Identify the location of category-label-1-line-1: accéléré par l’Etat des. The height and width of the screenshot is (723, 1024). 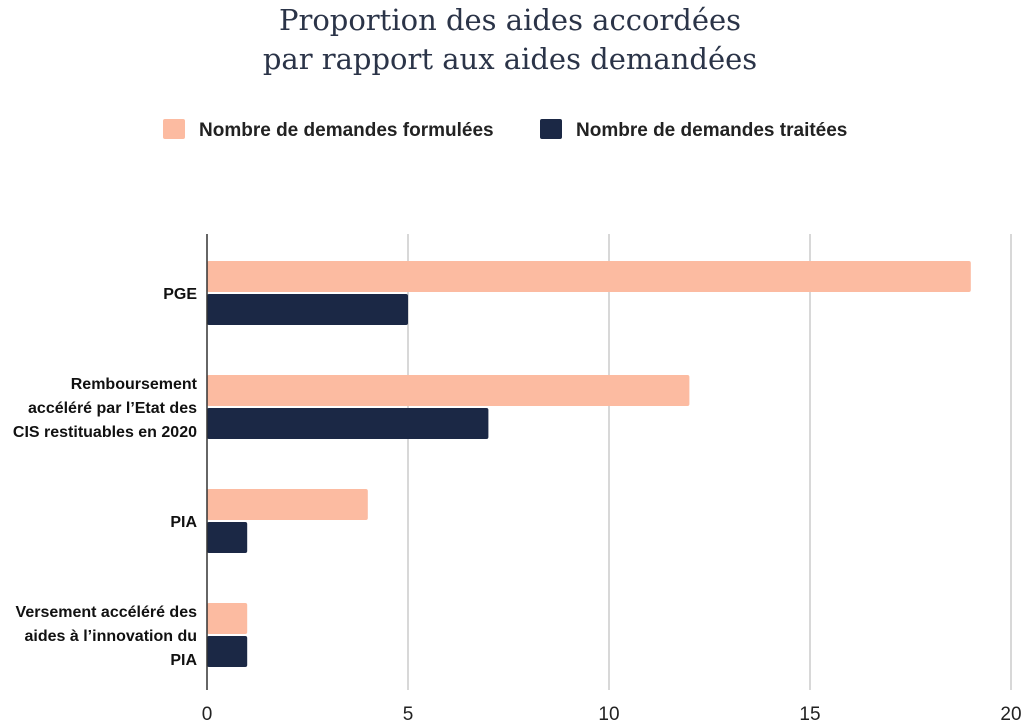
(112, 408).